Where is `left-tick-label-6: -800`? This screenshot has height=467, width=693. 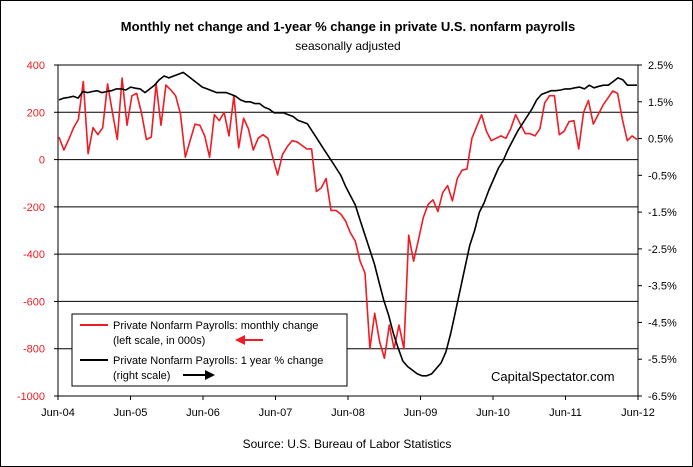 left-tick-label-6: -800 is located at coordinates (34, 350).